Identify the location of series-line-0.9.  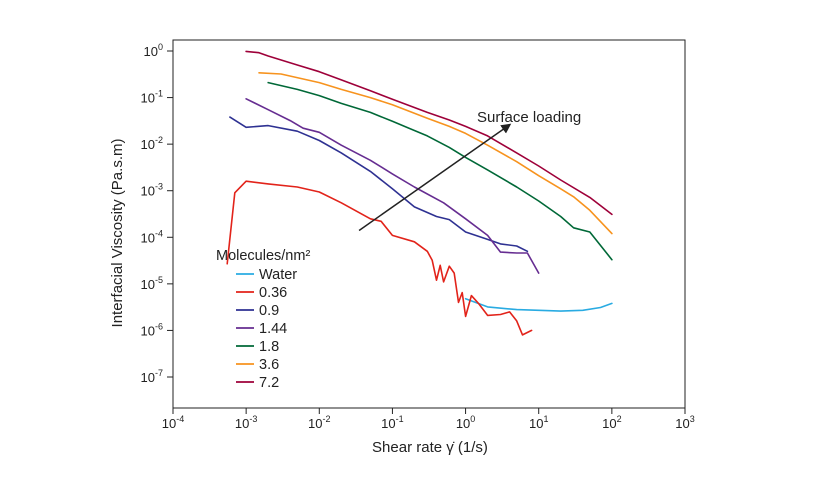
(379, 184).